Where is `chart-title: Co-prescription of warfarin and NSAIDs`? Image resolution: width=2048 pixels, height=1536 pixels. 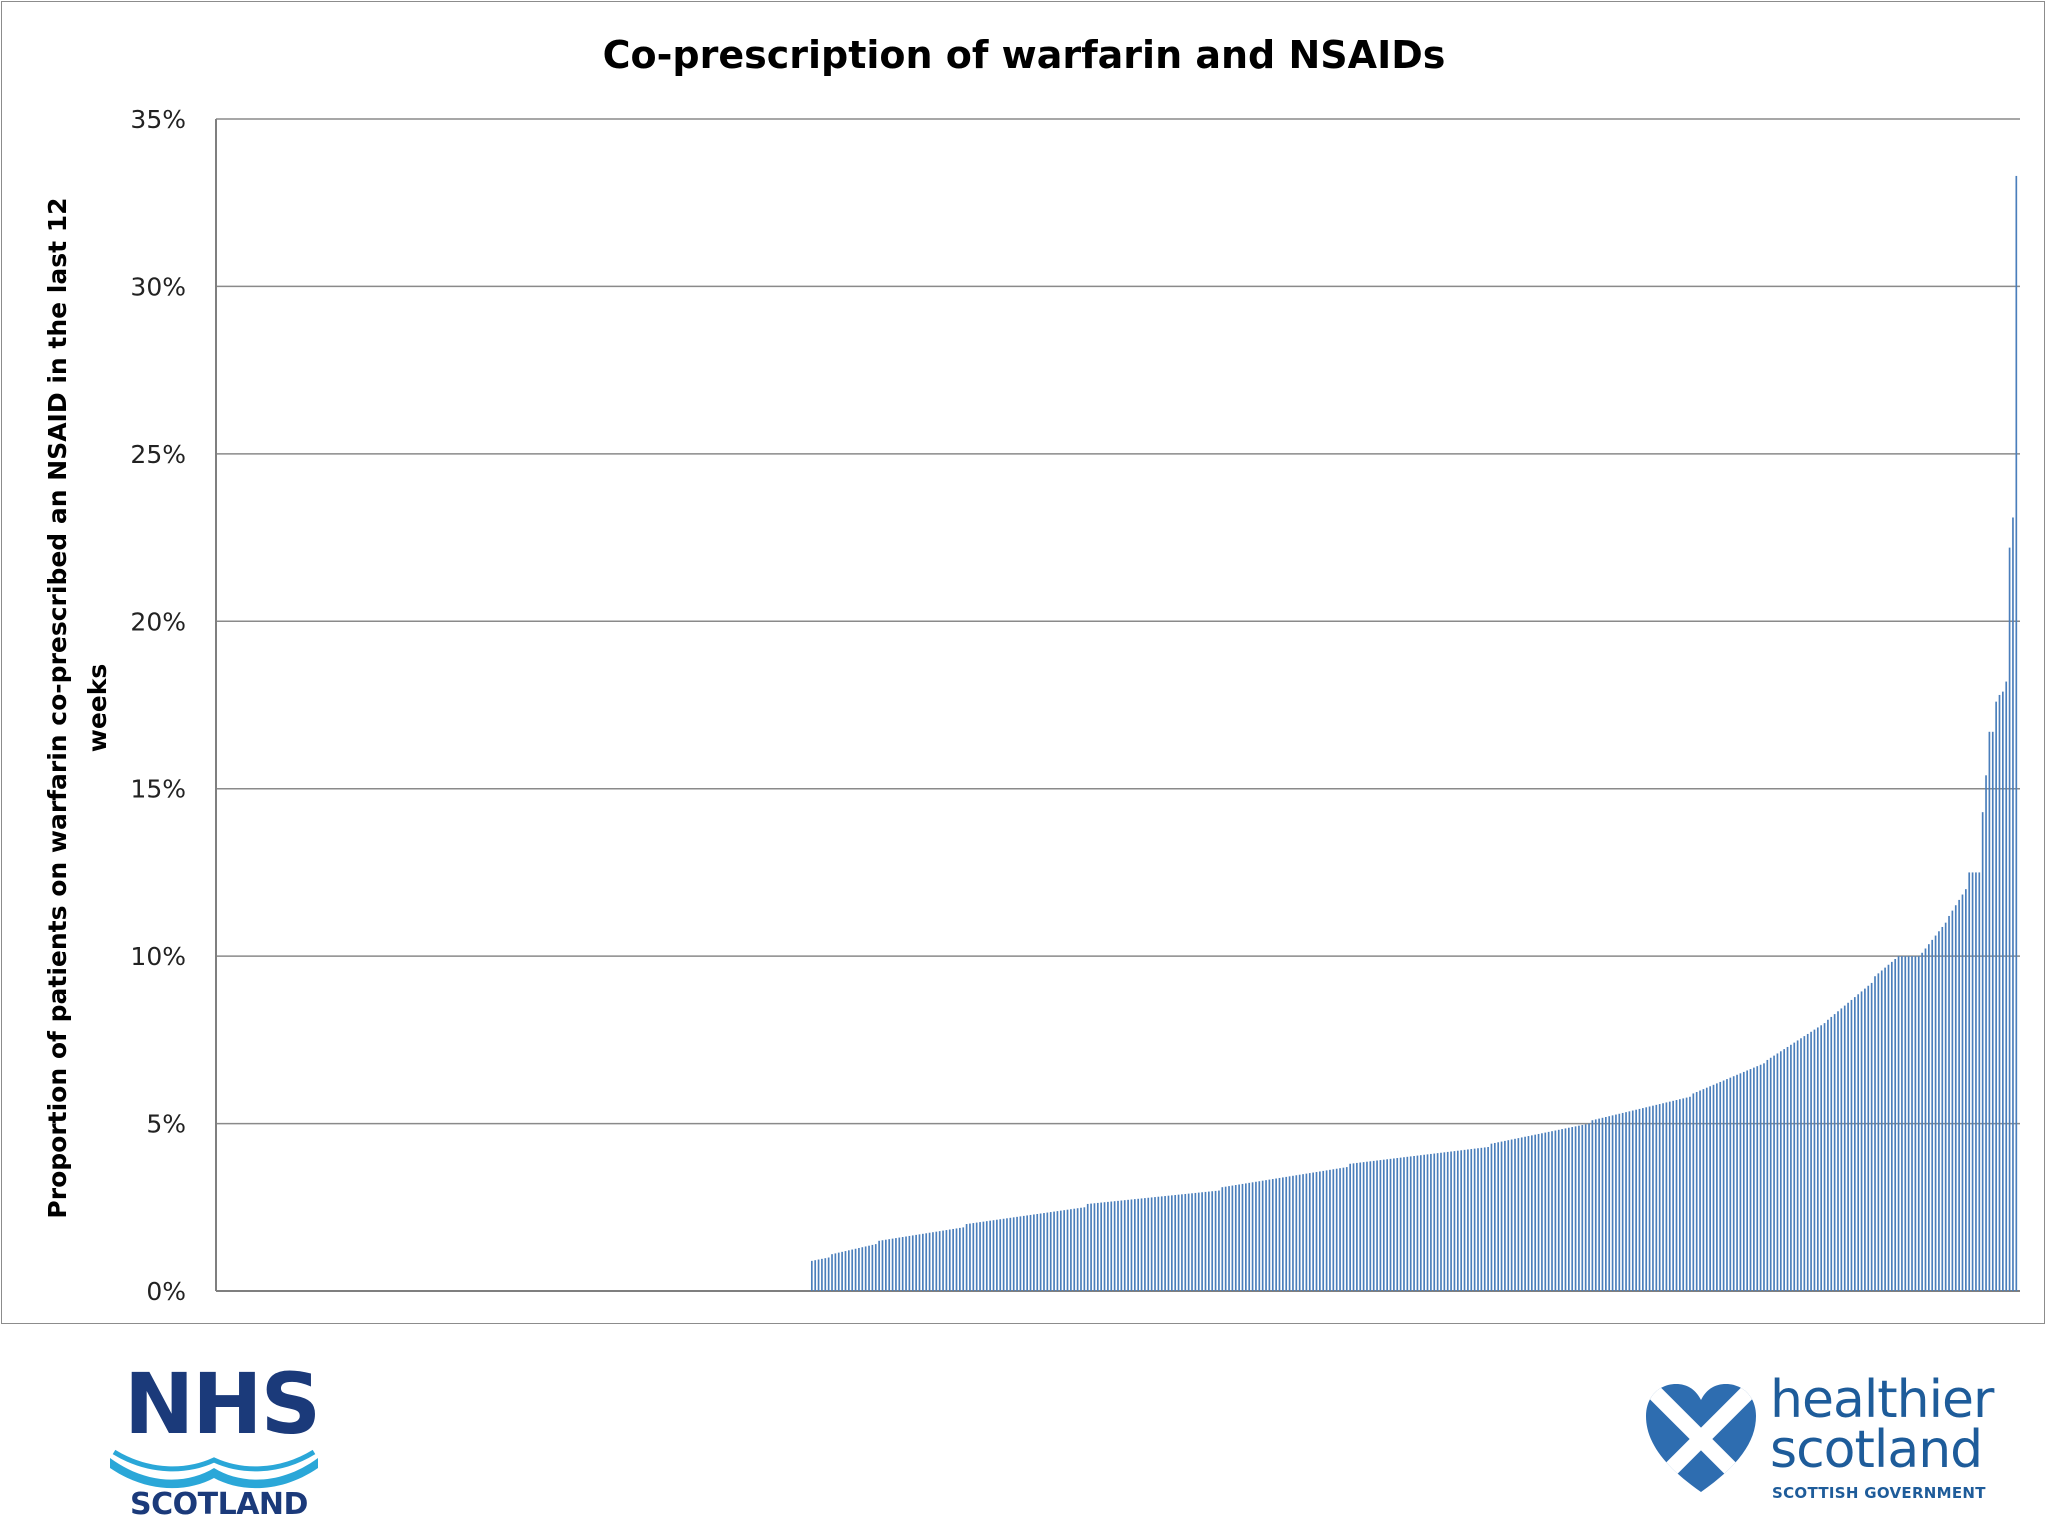 chart-title: Co-prescription of warfarin and NSAIDs is located at coordinates (1024, 55).